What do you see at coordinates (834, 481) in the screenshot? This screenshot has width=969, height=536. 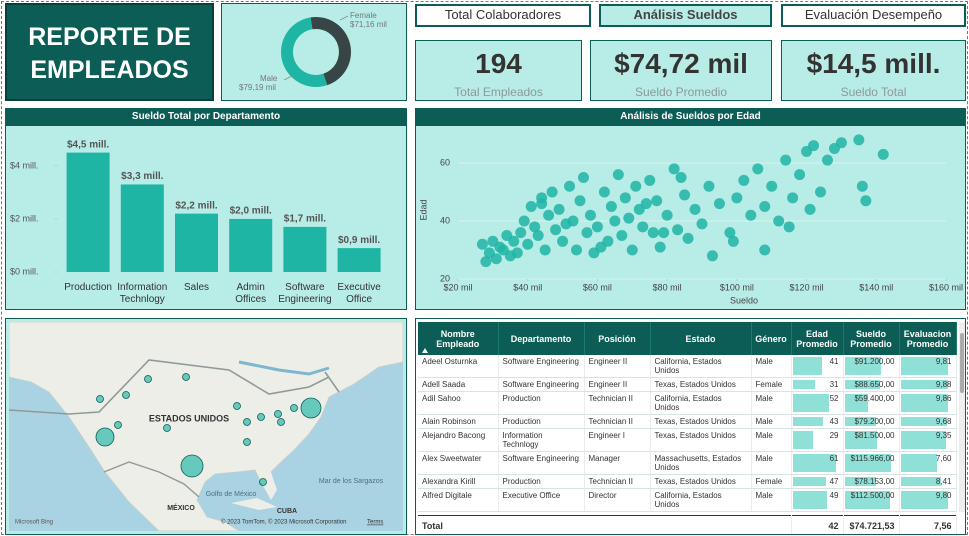 I see `cell-value: 47` at bounding box center [834, 481].